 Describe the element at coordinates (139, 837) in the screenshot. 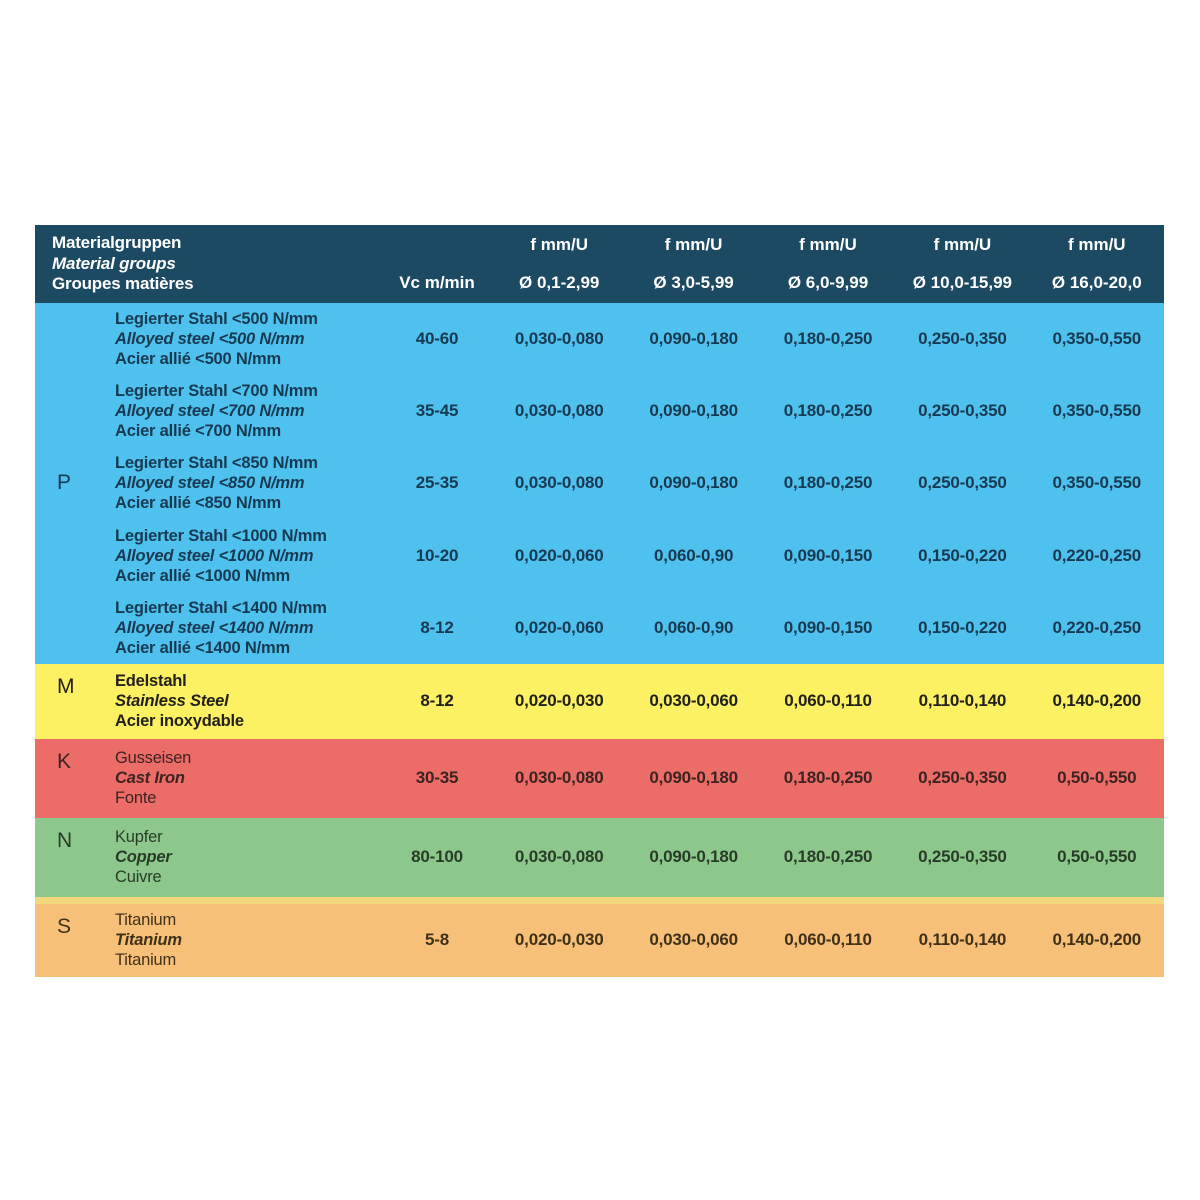

I see `material-name-de: Kupfer` at that location.